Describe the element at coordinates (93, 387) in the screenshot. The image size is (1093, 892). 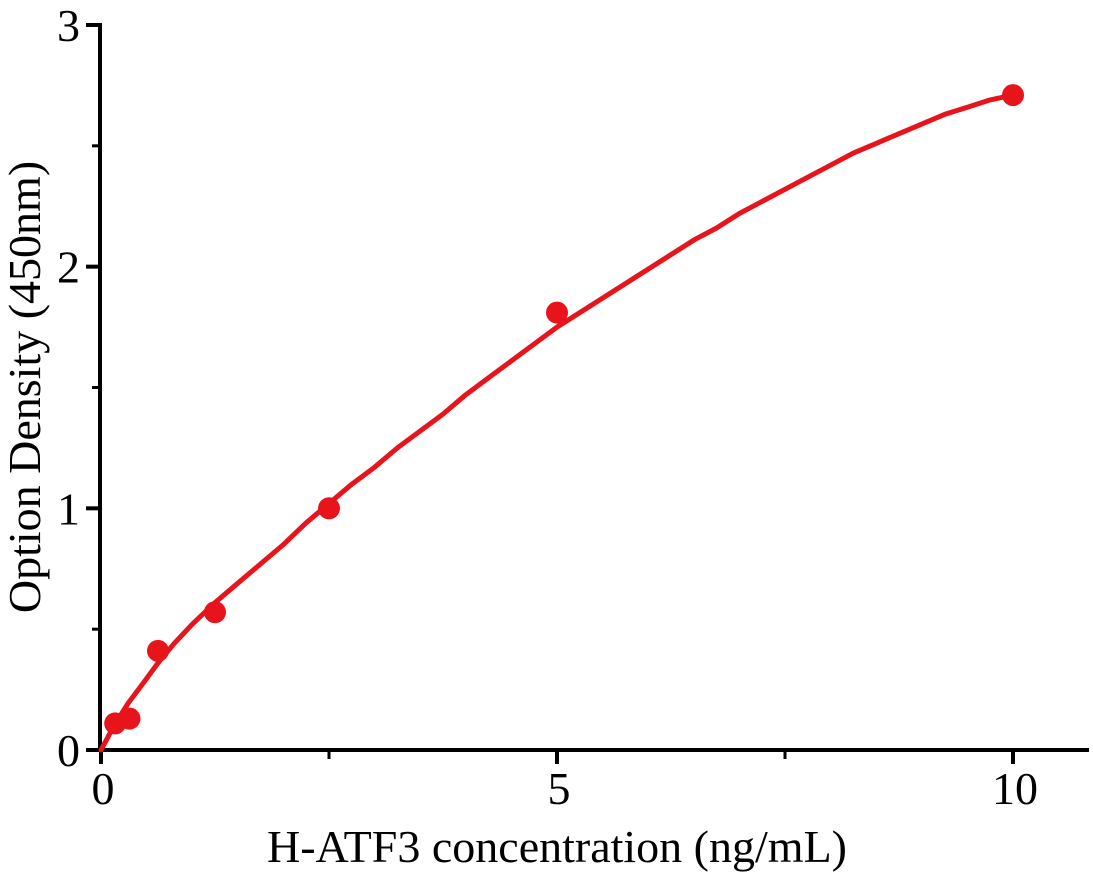
I see `y-axis-ticks` at that location.